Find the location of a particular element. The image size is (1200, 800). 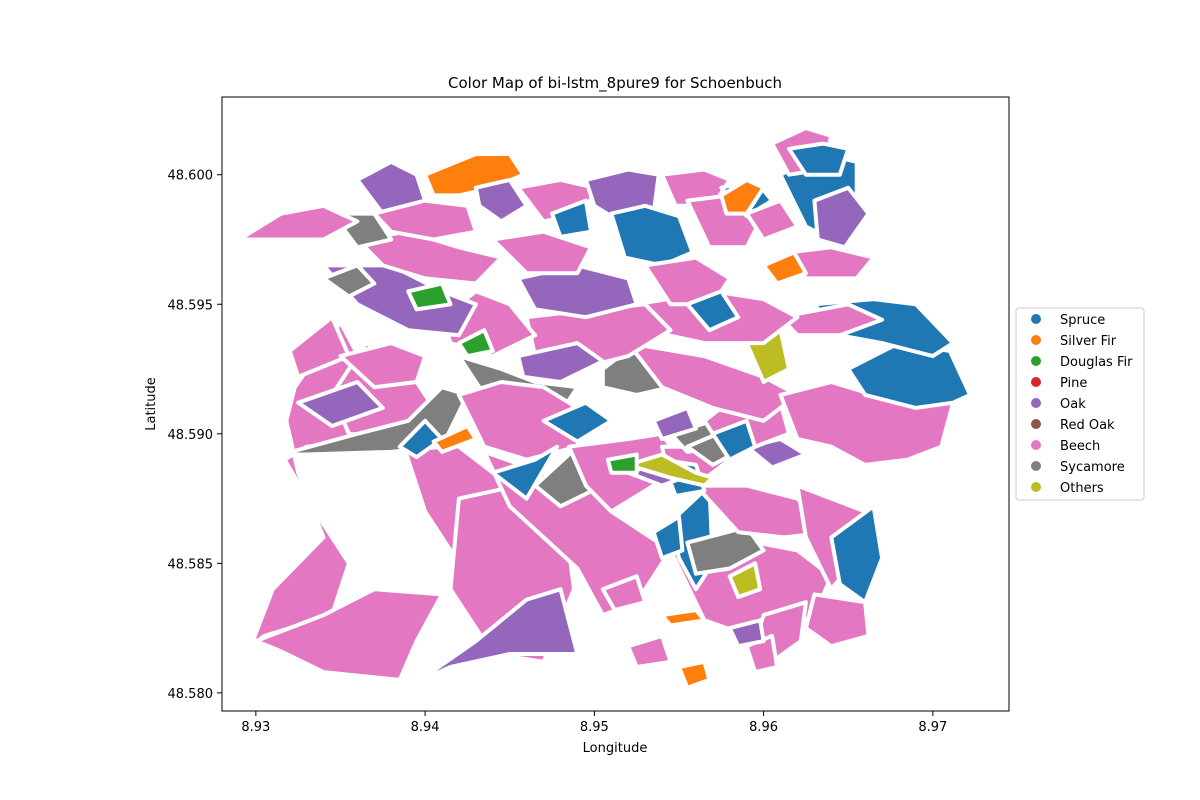

legend-label-douglas-fir: Douglas Fir is located at coordinates (1096, 362).